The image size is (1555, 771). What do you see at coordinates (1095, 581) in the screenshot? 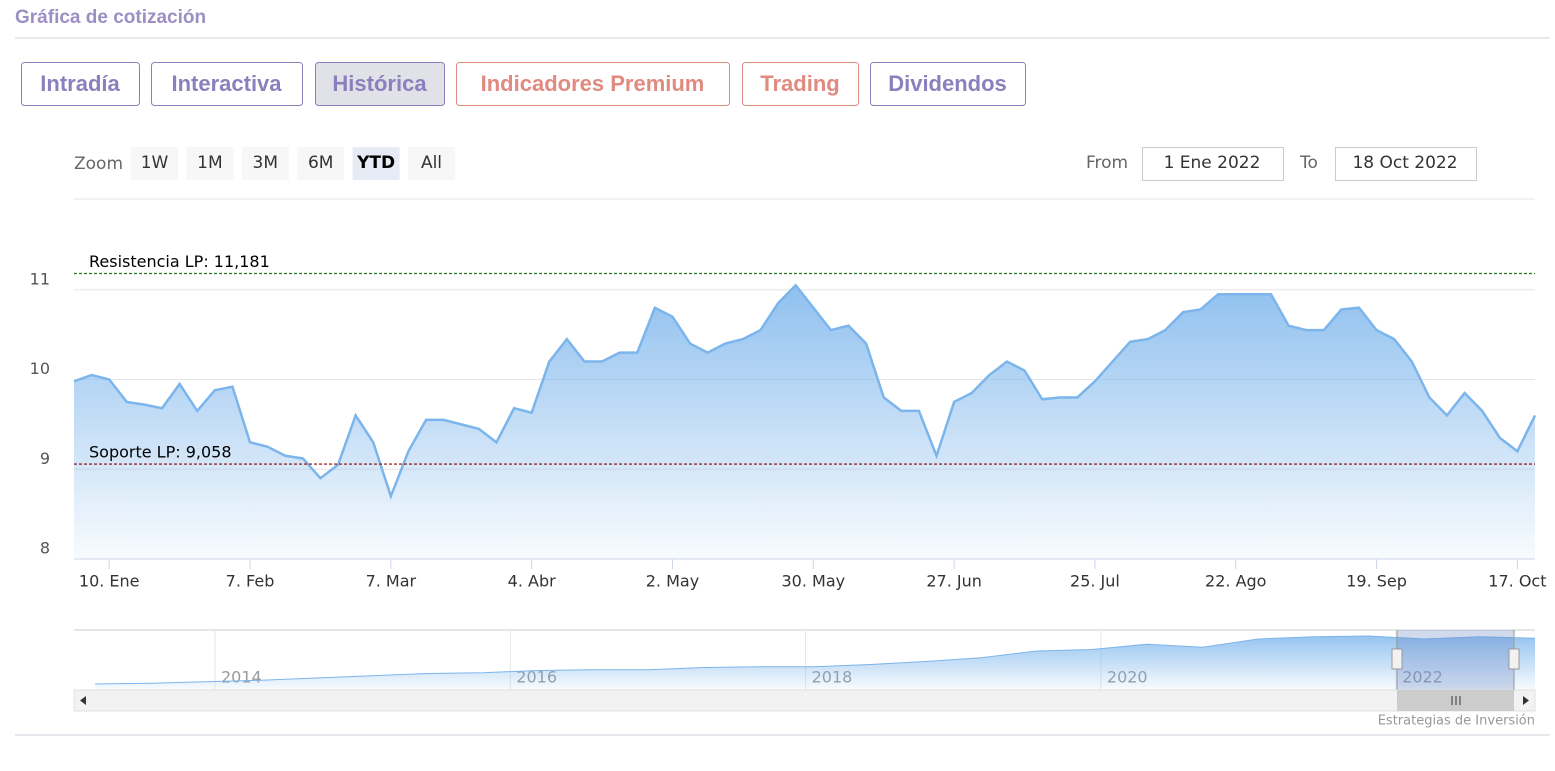
I see `x-tick-label: 25. Jul` at bounding box center [1095, 581].